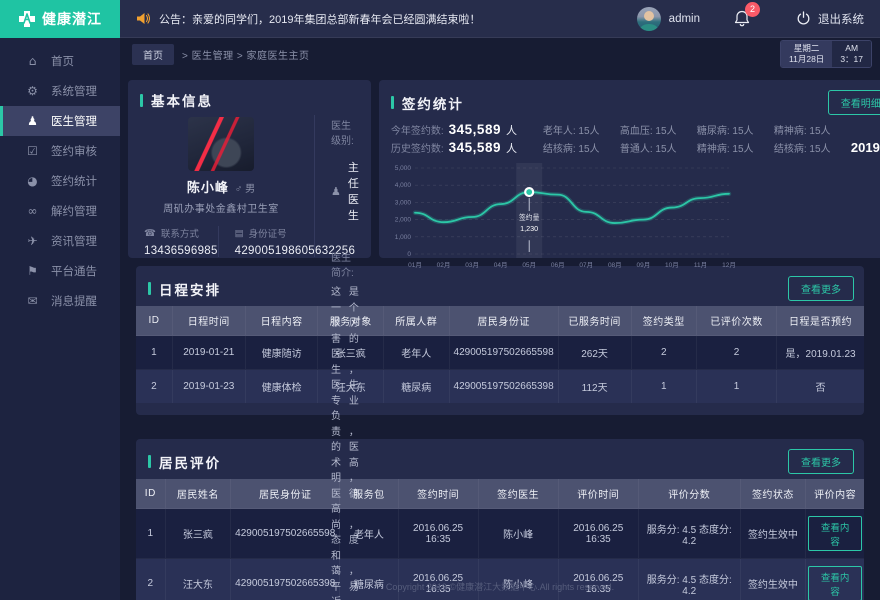 Image resolution: width=880 pixels, height=600 pixels. What do you see at coordinates (32, 241) in the screenshot?
I see `paper-plane-icon: ✈` at bounding box center [32, 241].